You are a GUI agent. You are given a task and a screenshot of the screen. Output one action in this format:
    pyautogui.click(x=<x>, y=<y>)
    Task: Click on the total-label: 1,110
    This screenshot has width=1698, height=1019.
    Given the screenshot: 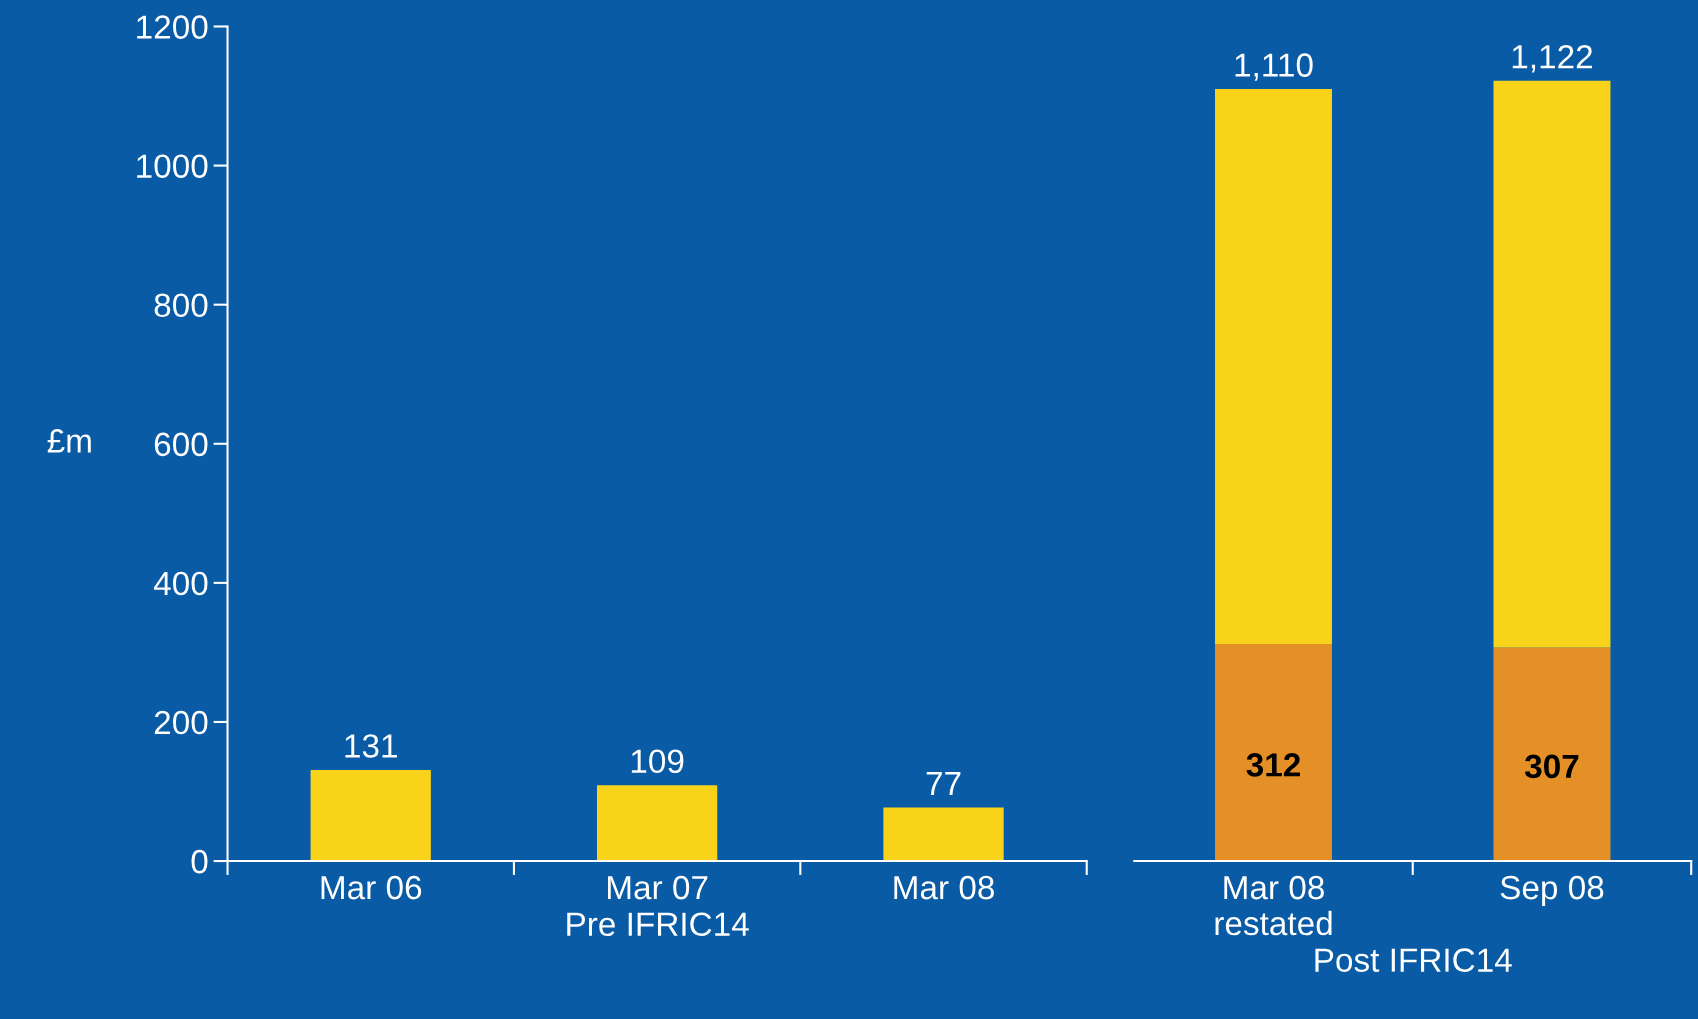 What is the action you would take?
    pyautogui.click(x=1274, y=67)
    